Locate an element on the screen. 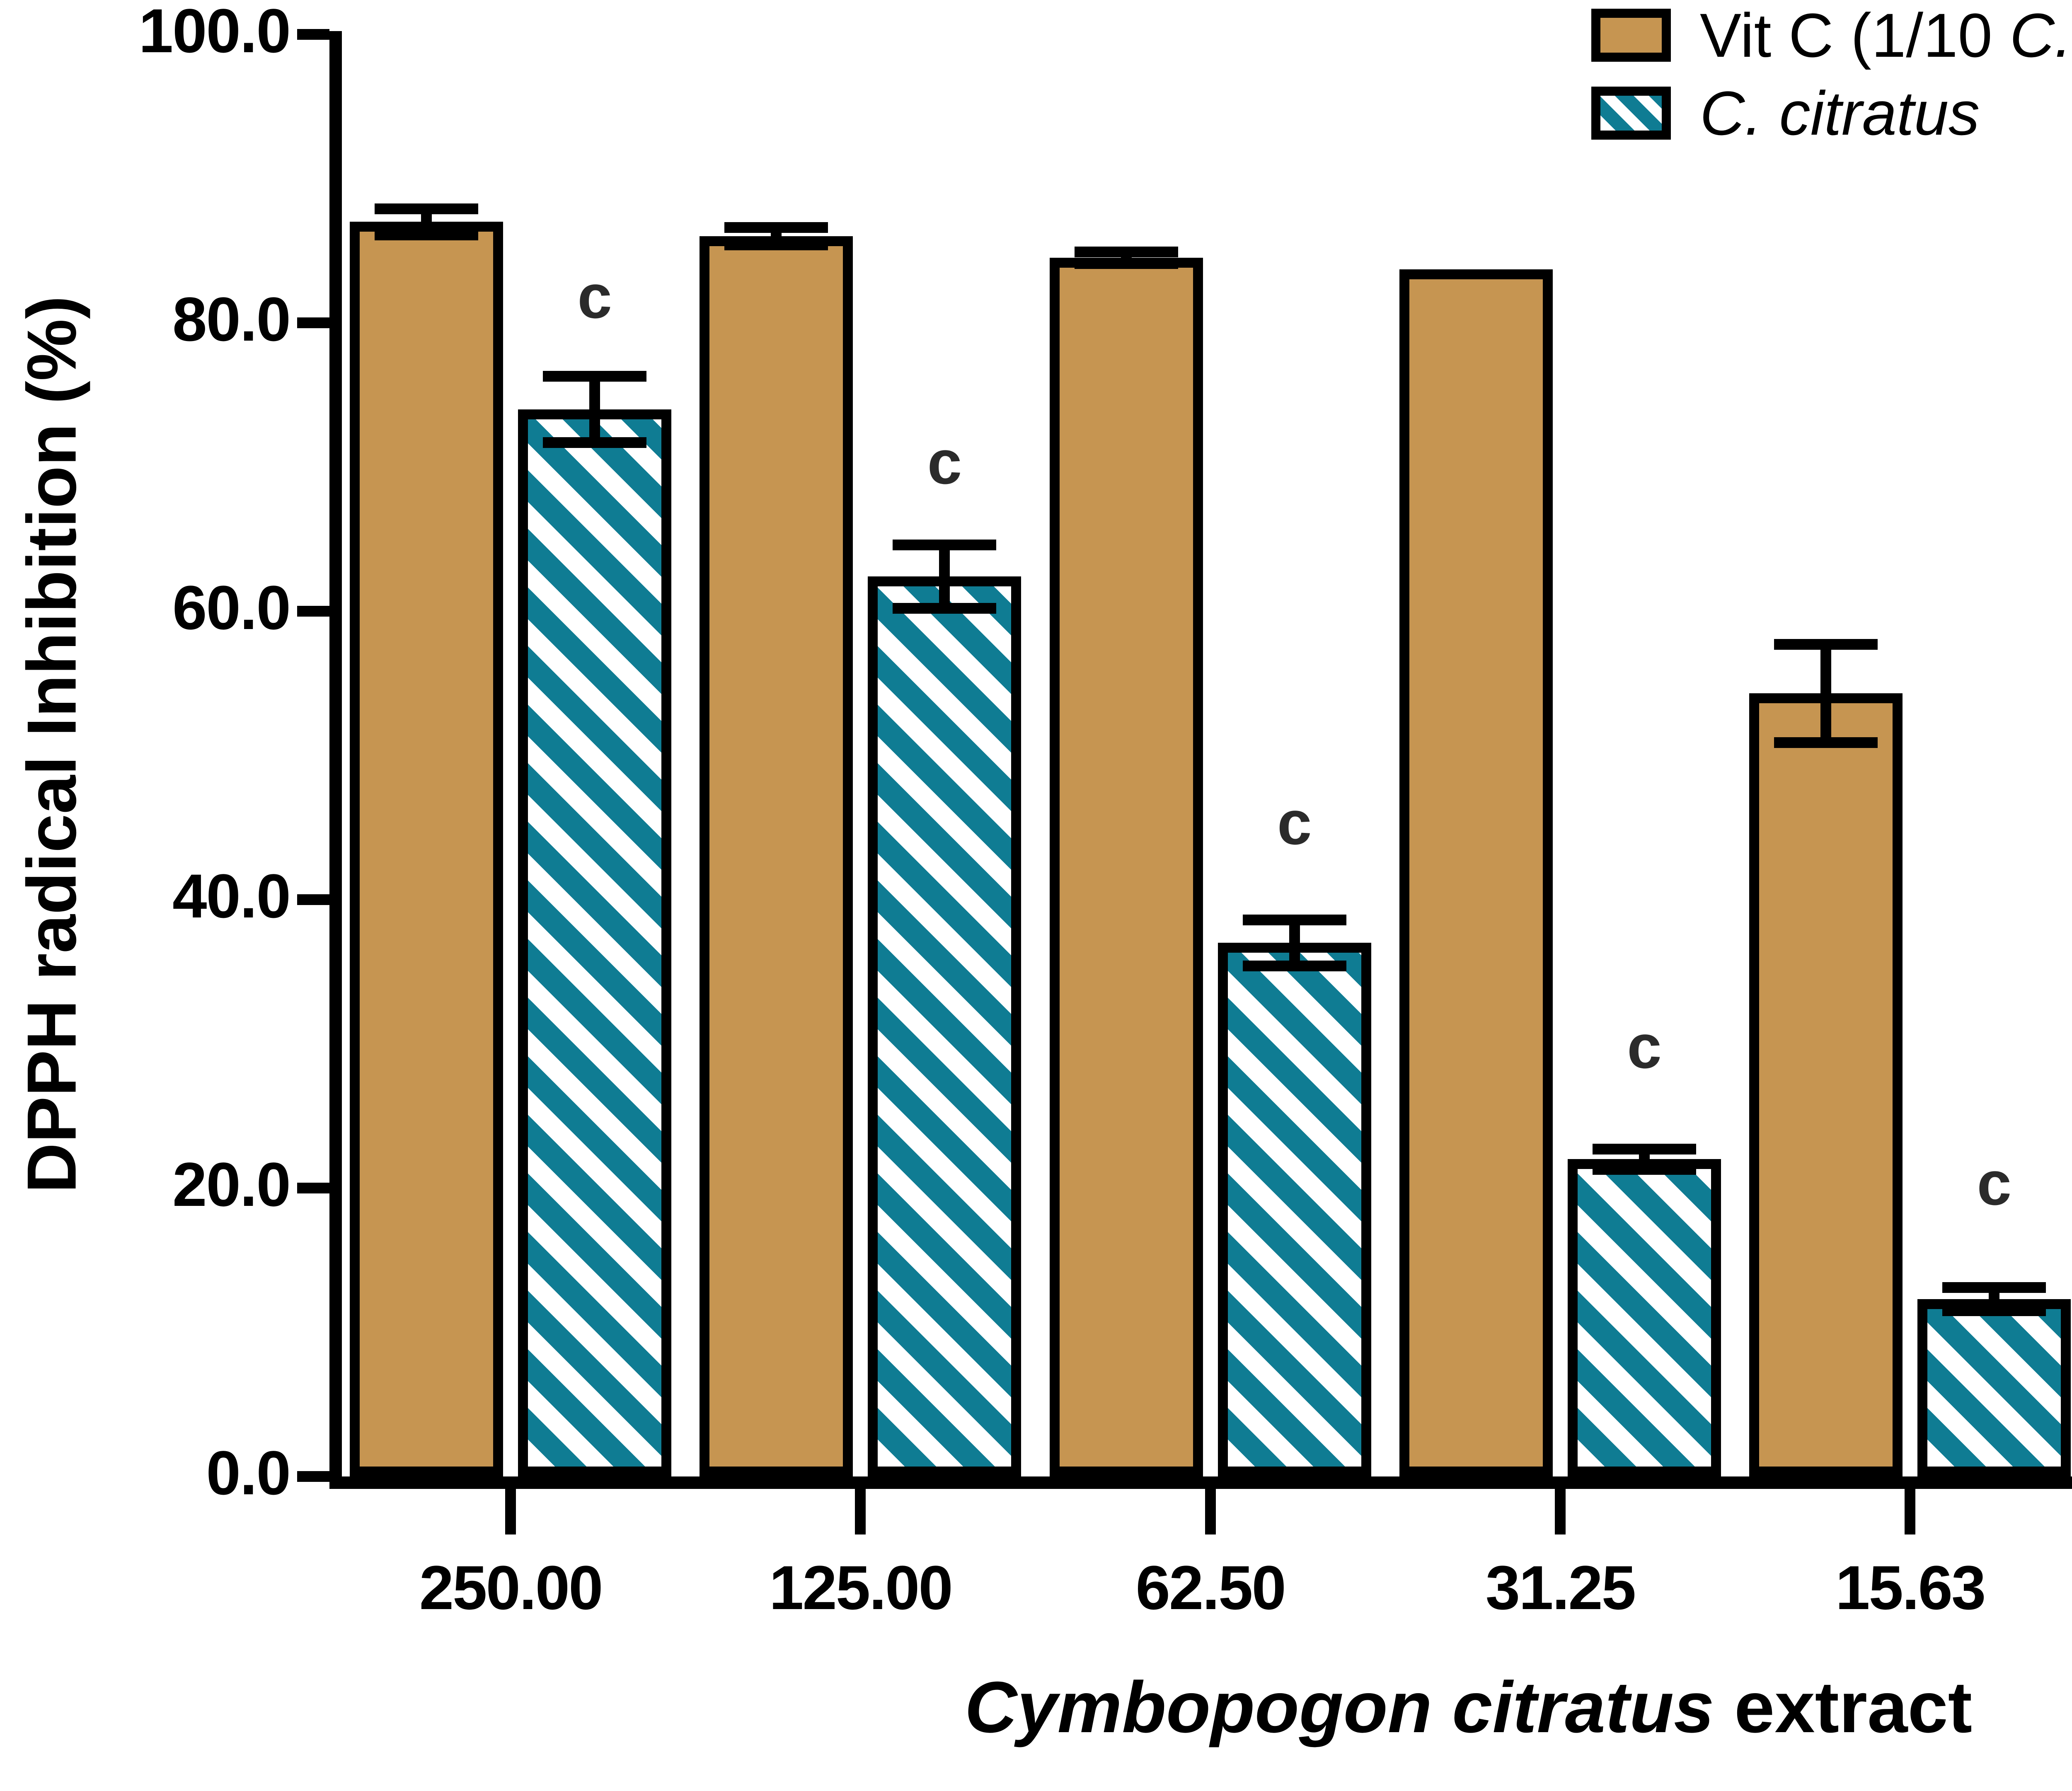  y-axis-title: DPPH radical Inhibition (%) is located at coordinates (51, 744).